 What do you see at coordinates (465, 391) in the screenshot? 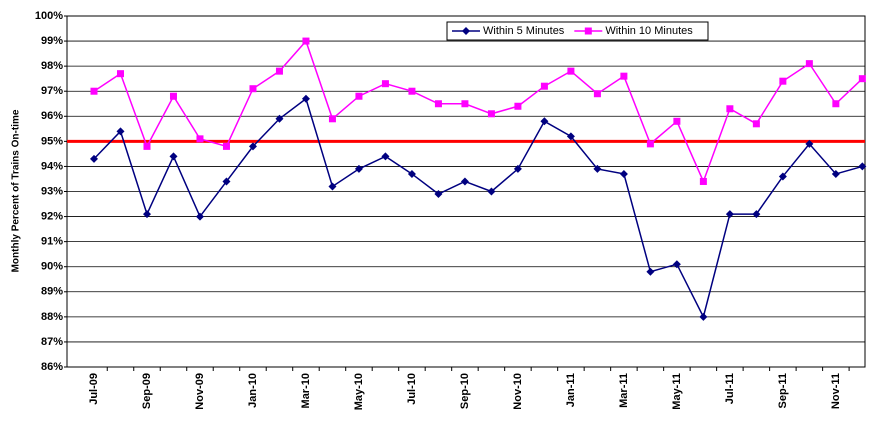
I see `x-tick-label: Sep-10` at bounding box center [465, 391].